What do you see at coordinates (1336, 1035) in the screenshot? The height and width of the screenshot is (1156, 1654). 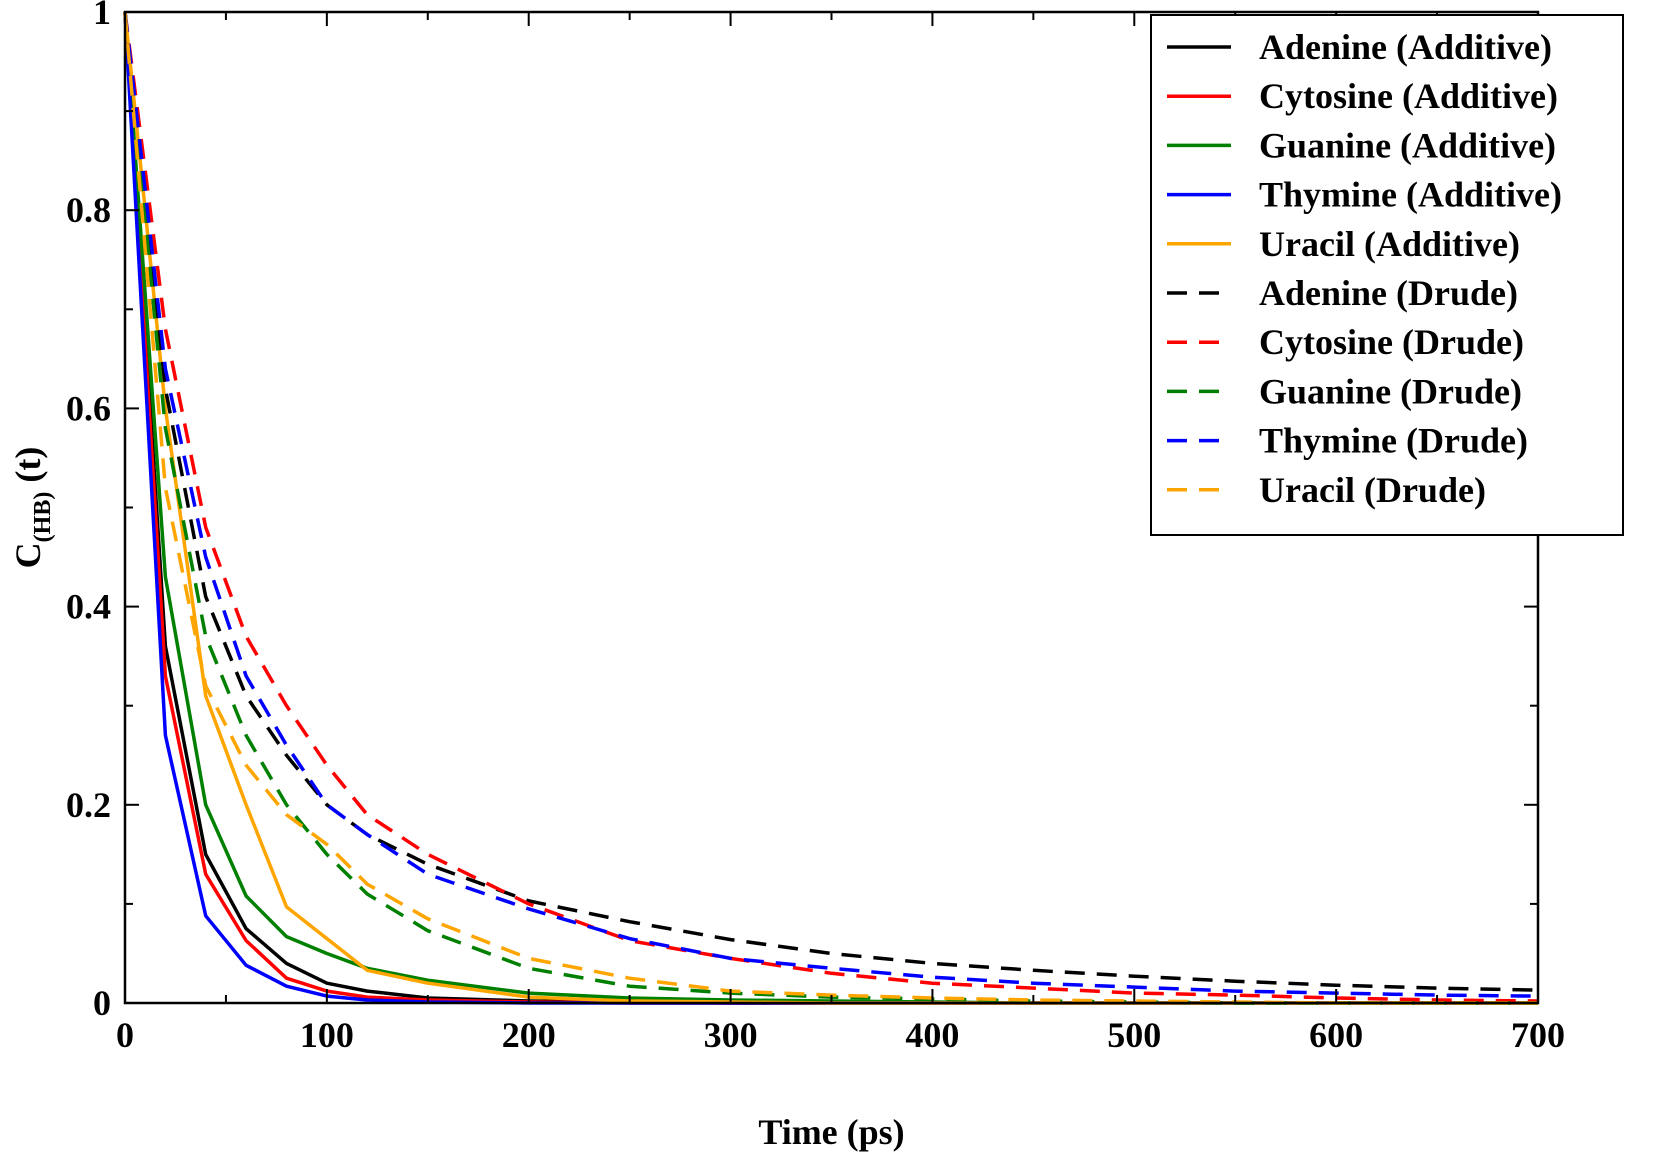 I see `x-tick-label: 600` at bounding box center [1336, 1035].